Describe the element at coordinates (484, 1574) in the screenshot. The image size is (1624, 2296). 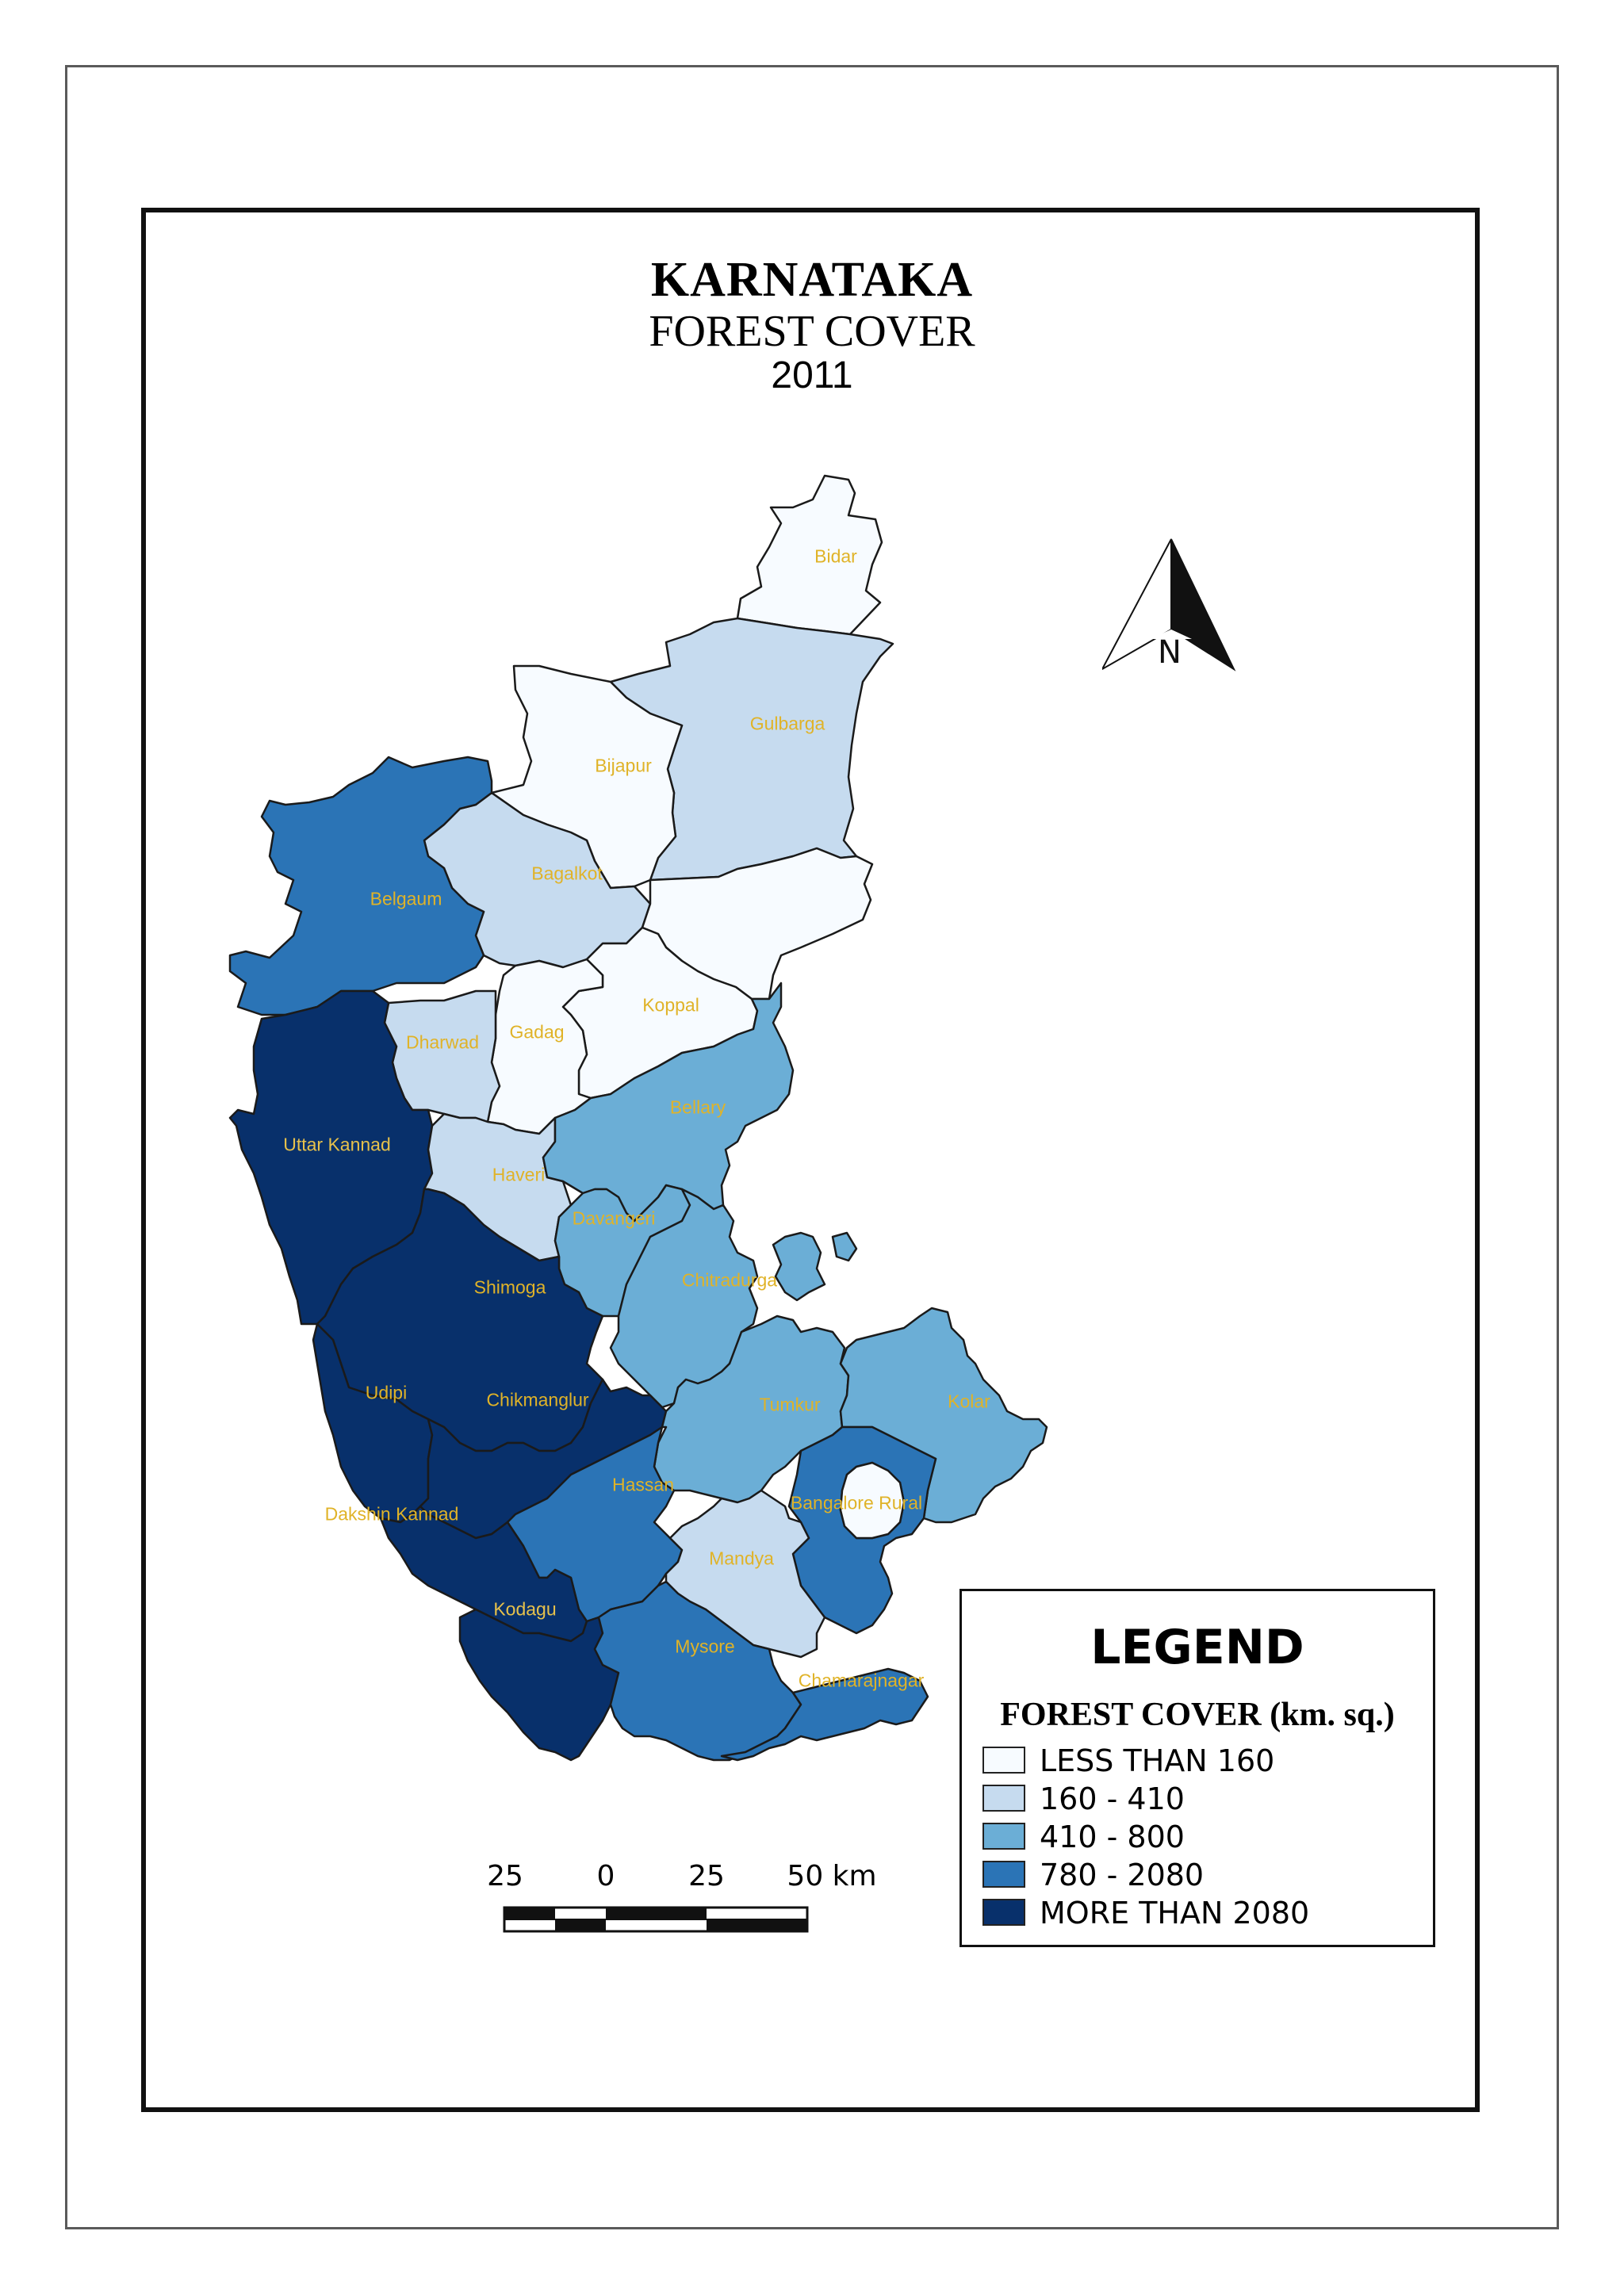
I see `district-dakshin-kannad` at that location.